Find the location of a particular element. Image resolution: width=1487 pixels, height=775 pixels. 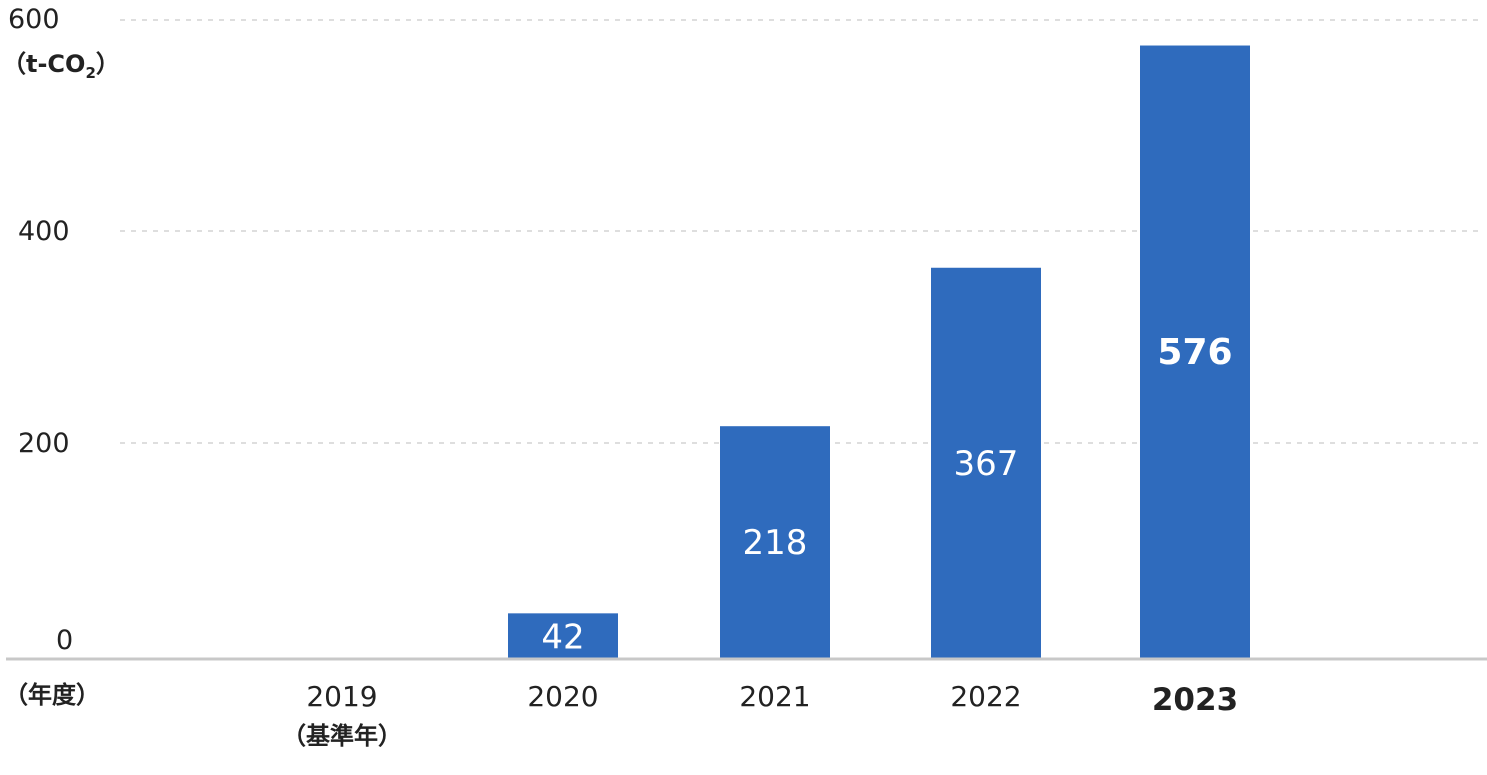

y-tick-label-600: 600 is located at coordinates (34, 19).